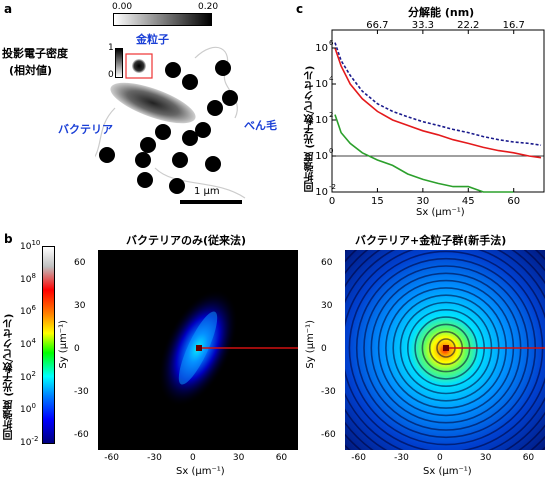 The width and height of the screenshot is (550, 483). I want to click on bacterium, so click(153, 103).